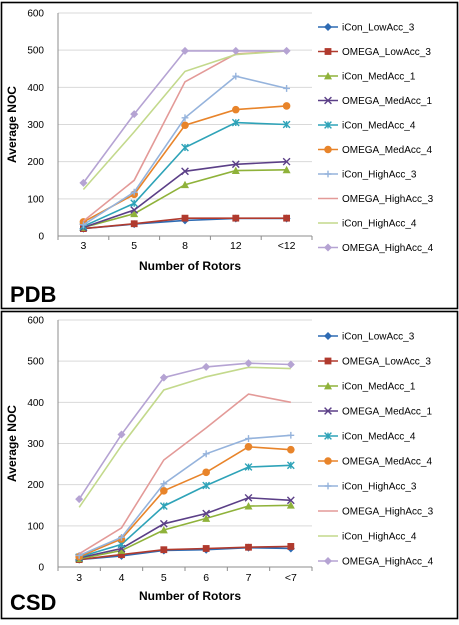 The image size is (459, 625). Describe the element at coordinates (376, 248) in the screenshot. I see `legend-item: OMEGA_HighAcc_4` at that location.